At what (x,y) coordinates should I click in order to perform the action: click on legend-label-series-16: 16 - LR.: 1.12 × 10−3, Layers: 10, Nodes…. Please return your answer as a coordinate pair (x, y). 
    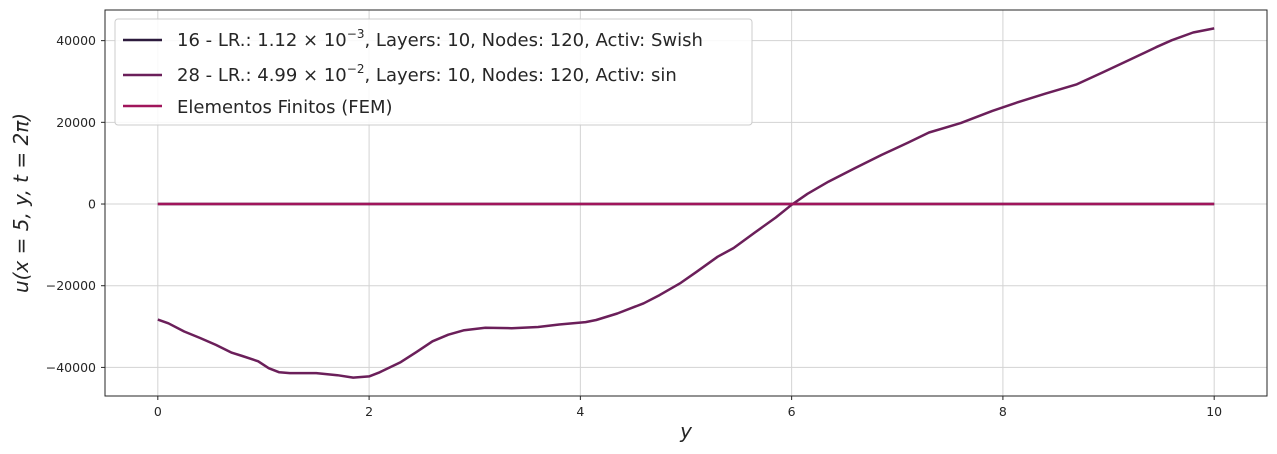
    Looking at the image, I should click on (440, 39).